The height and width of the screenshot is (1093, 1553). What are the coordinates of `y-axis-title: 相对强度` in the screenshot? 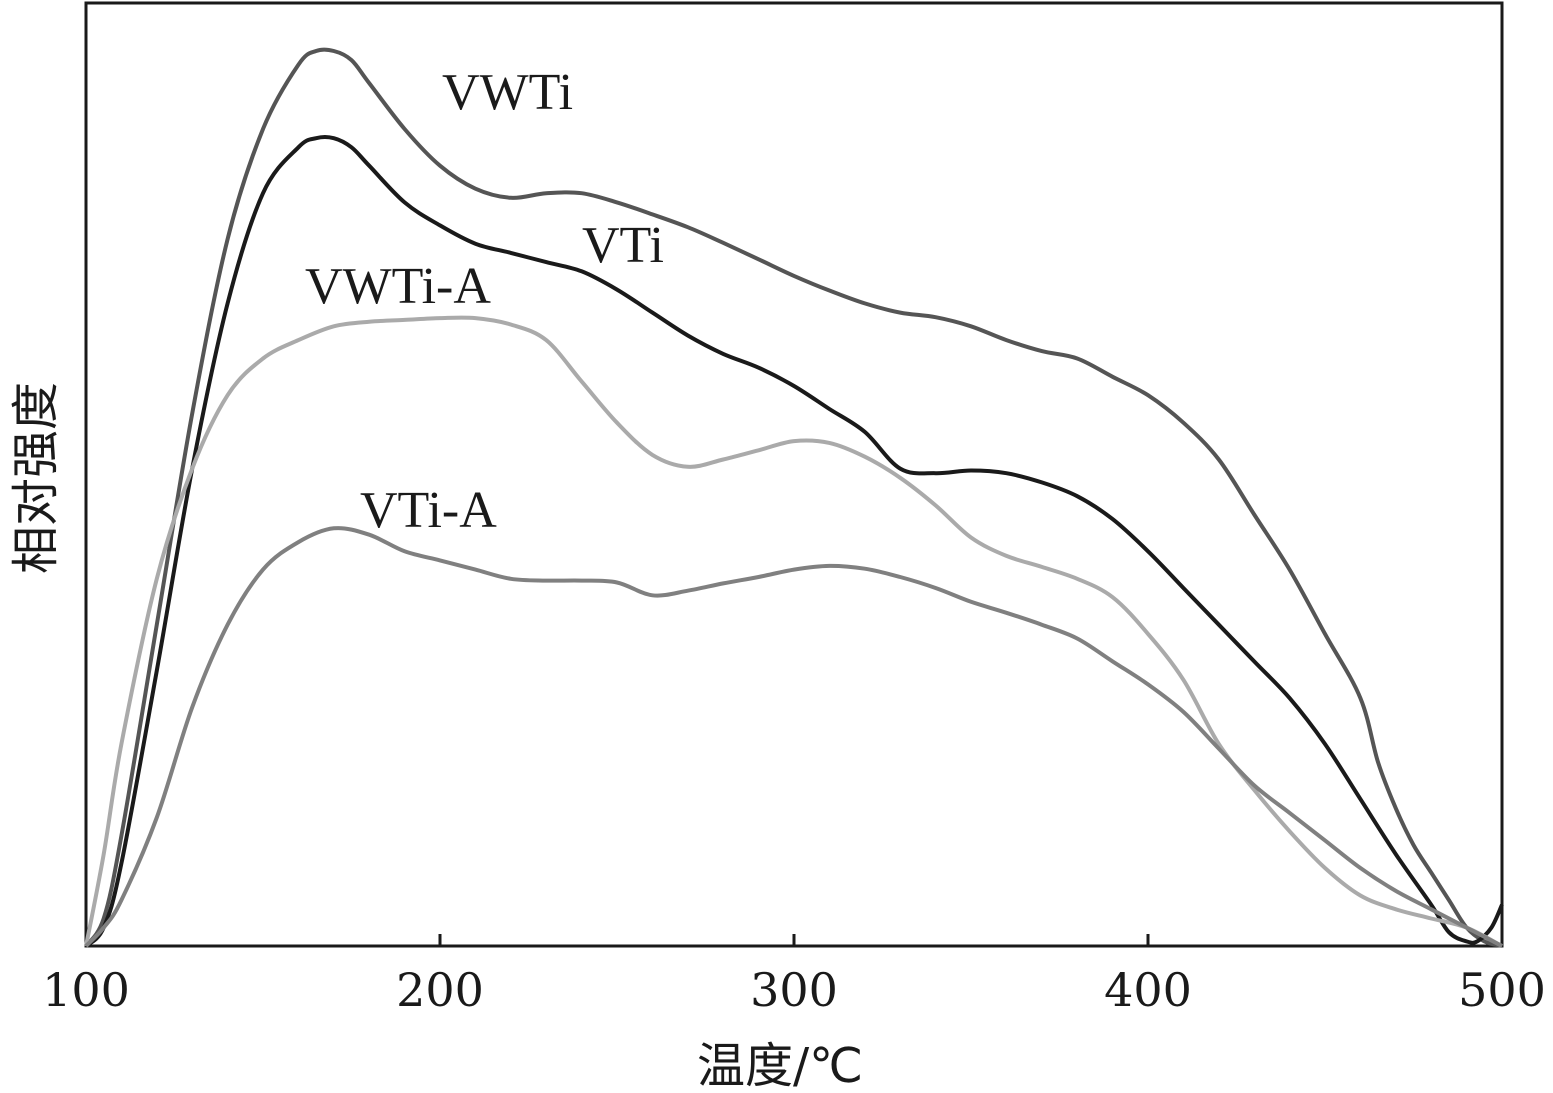 It's located at (36, 478).